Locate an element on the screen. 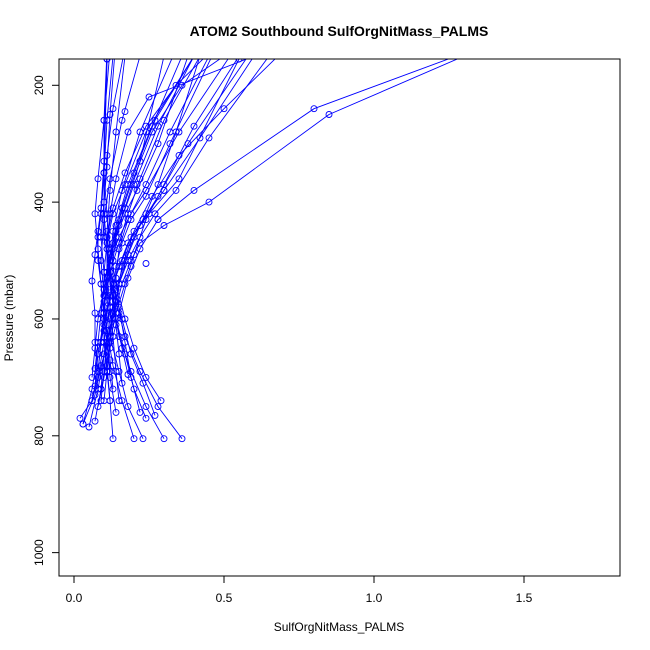 This screenshot has width=650, height=650. y-axis: 200 400 600 800 1000 is located at coordinates (46, 320).